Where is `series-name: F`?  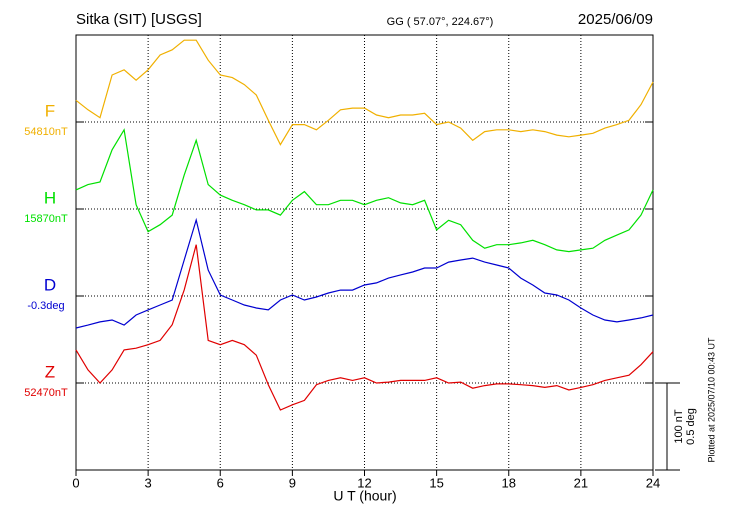 series-name: F is located at coordinates (50, 110).